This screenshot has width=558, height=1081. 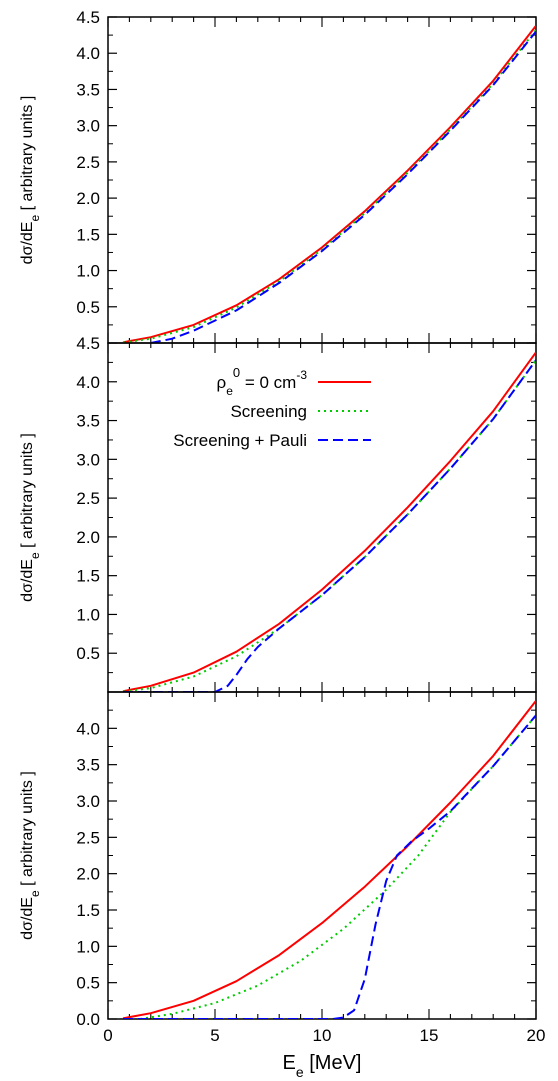 I want to click on legend-label: Screening + Pauli, so click(x=240, y=440).